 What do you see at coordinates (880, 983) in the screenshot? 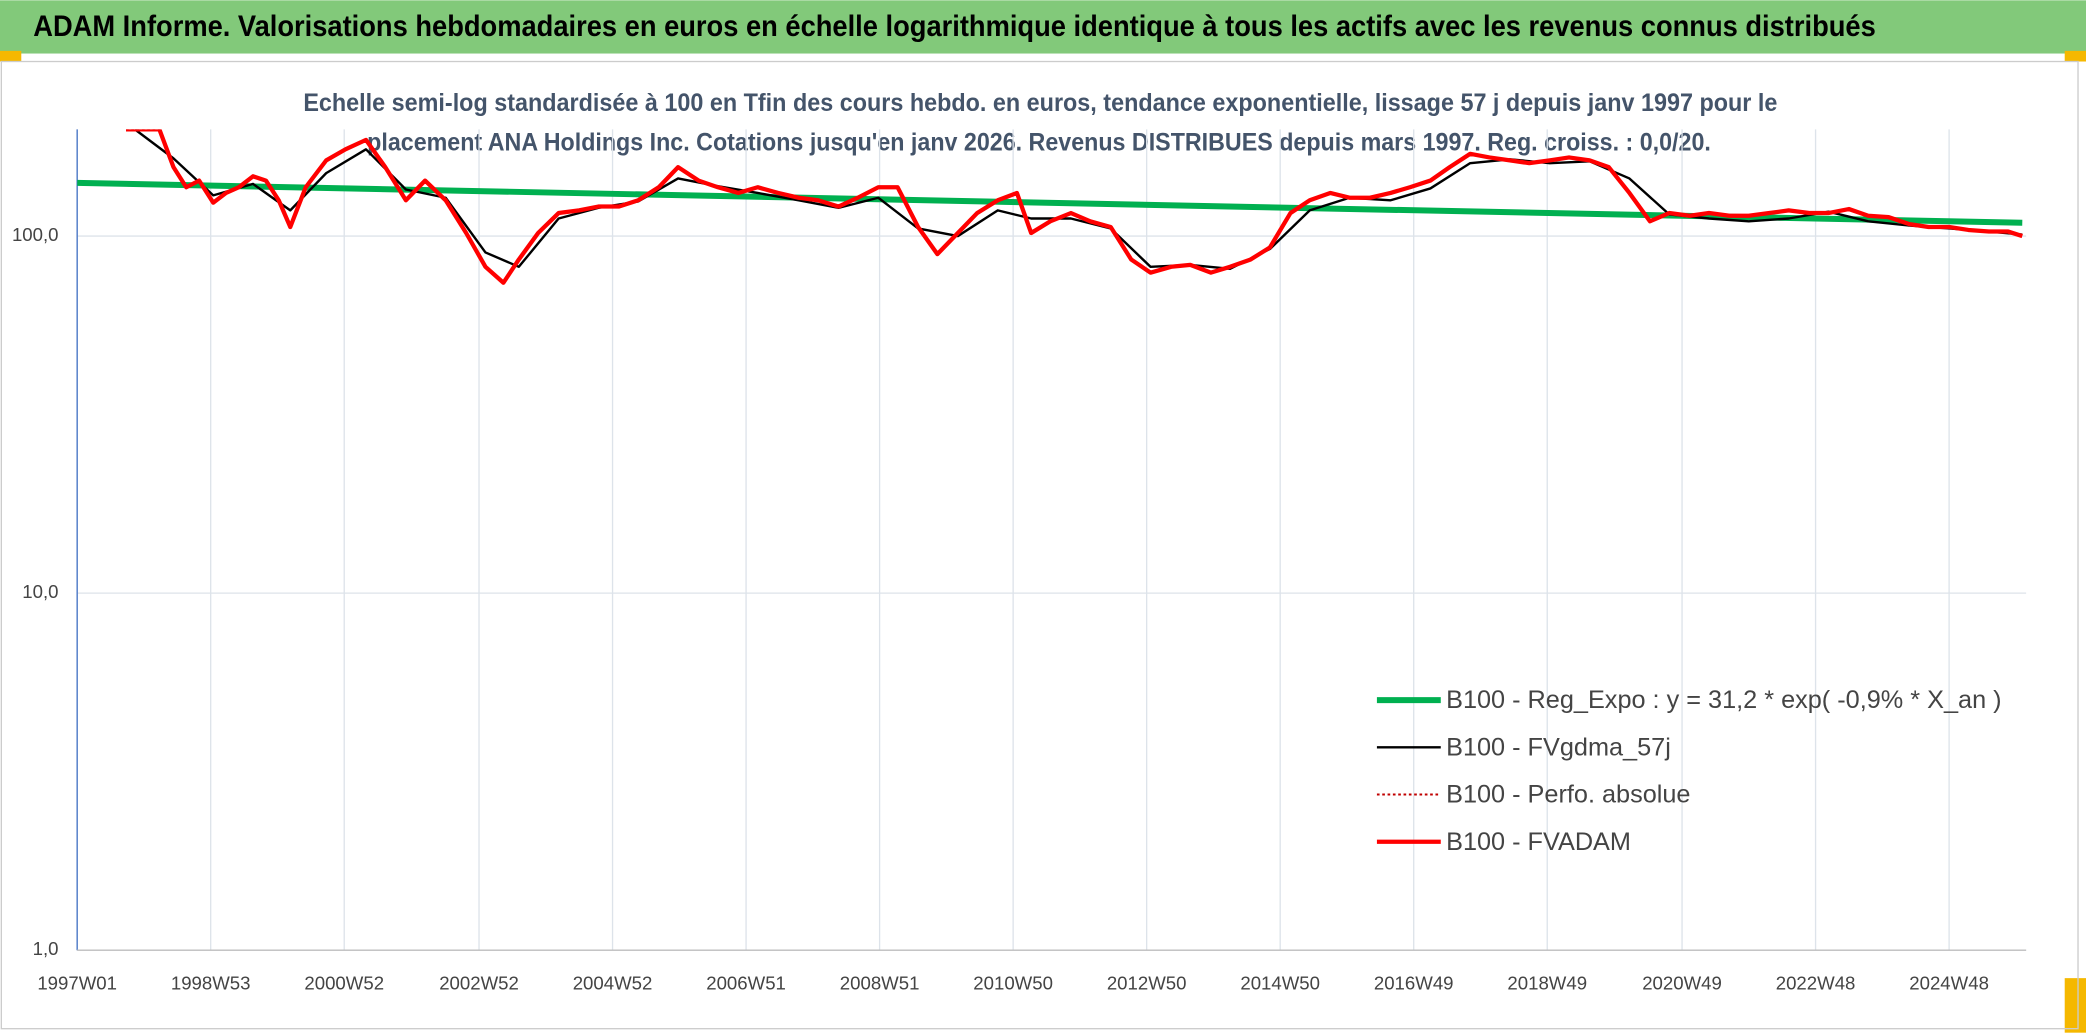
I see `x-tick-label: 2008W51` at bounding box center [880, 983].